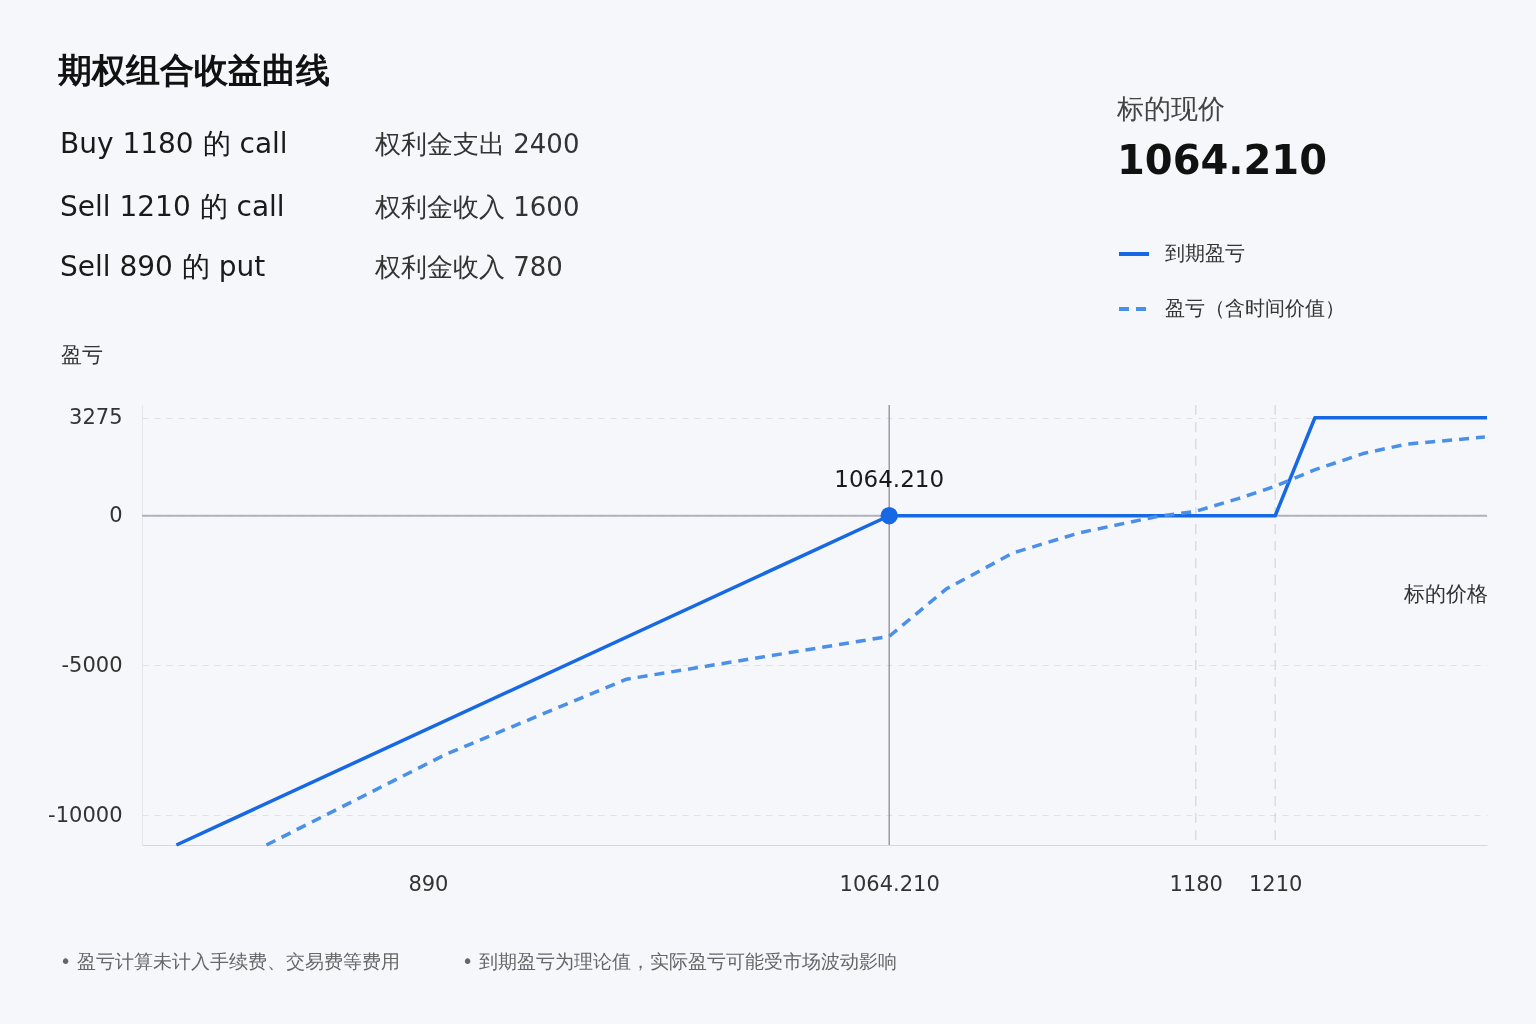 This screenshot has height=1024, width=1536. What do you see at coordinates (1170, 108) in the screenshot?
I see `text: 标的现价` at bounding box center [1170, 108].